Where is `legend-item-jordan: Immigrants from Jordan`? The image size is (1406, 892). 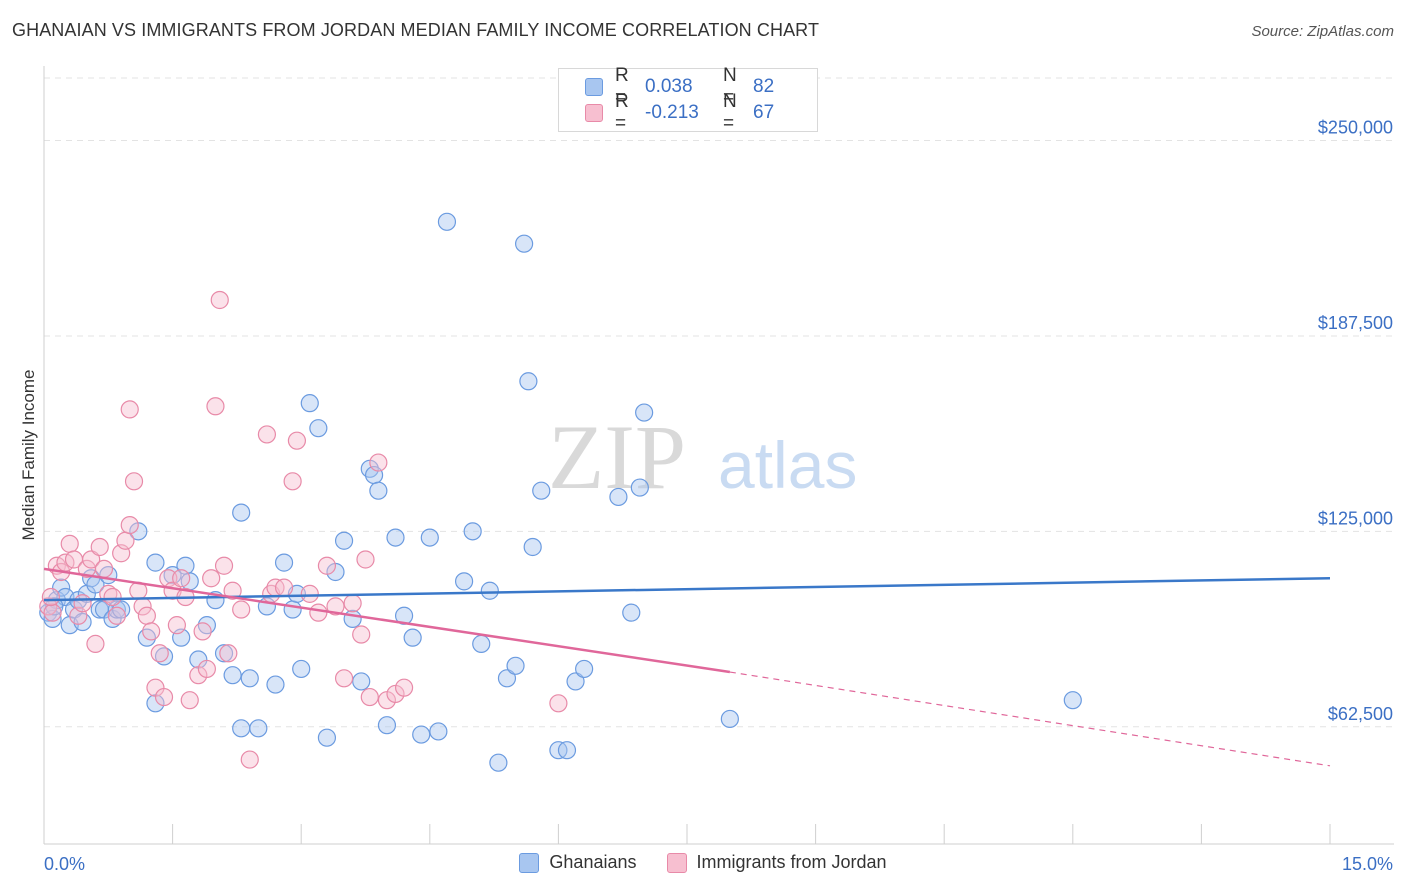 legend-item-jordan: Immigrants from Jordan is located at coordinates (776, 862).